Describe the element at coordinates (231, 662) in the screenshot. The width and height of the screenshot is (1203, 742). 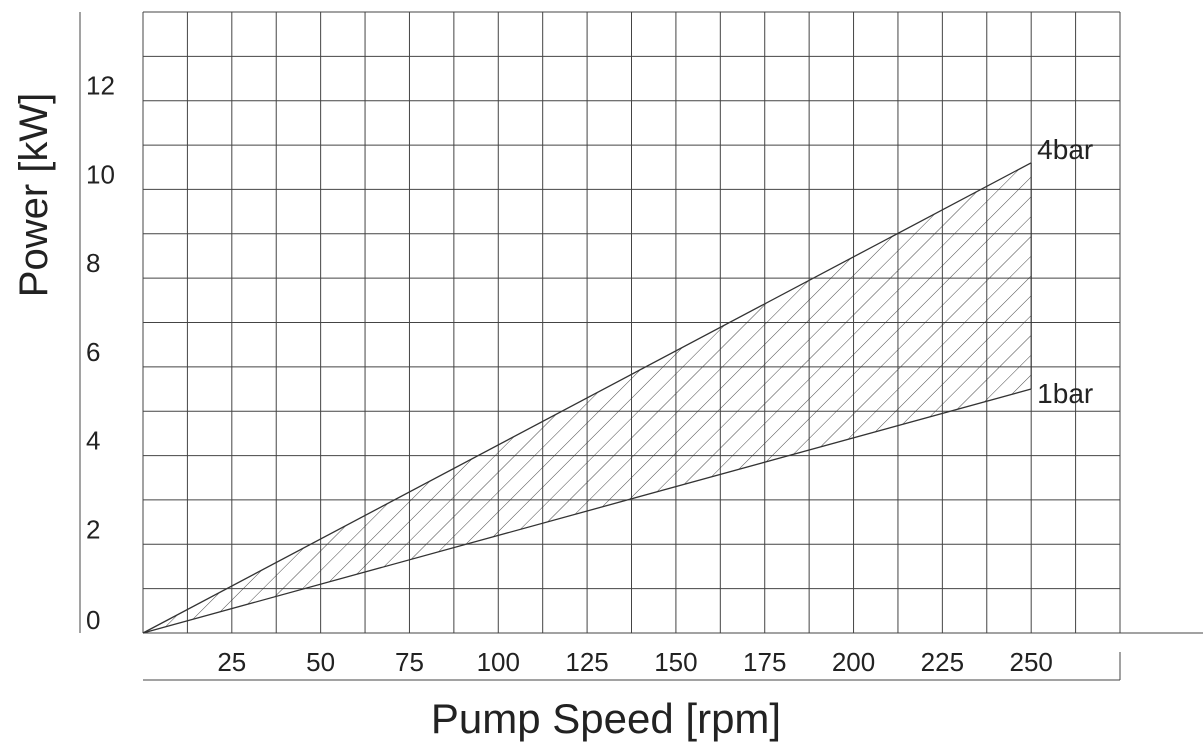
I see `x-tick-label: 25` at that location.